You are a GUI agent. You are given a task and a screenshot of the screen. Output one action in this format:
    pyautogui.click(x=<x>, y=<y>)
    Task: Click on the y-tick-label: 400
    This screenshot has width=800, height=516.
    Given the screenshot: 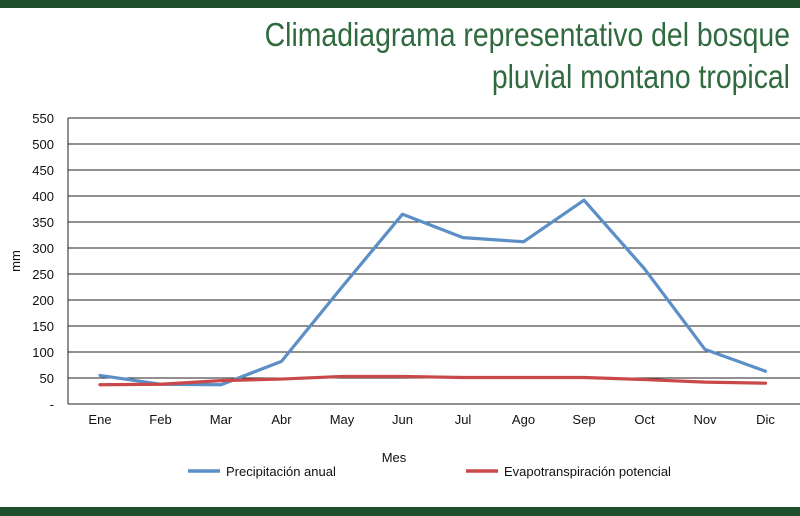 What is the action you would take?
    pyautogui.click(x=43, y=196)
    